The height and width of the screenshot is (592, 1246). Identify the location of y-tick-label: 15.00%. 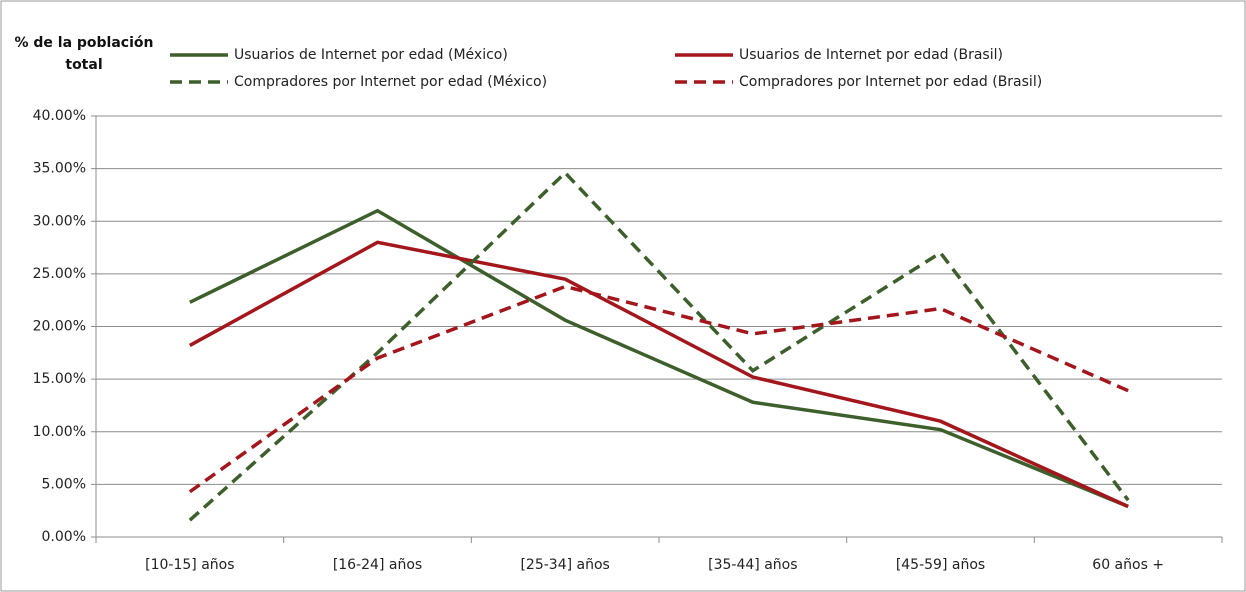
(59, 379).